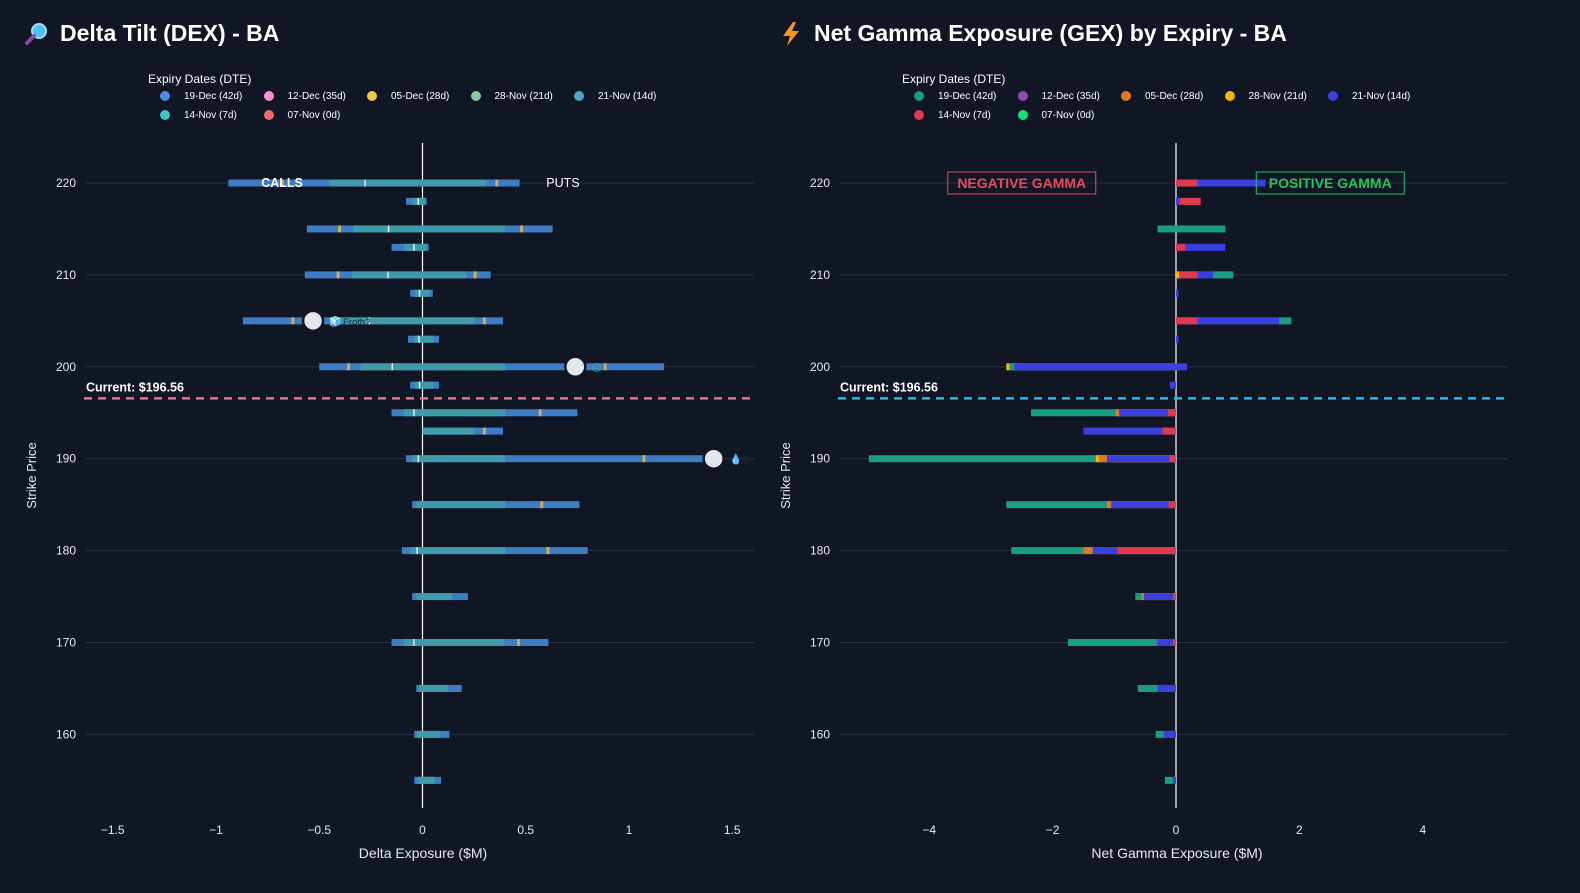 Image resolution: width=1580 pixels, height=893 pixels. I want to click on dex-legend-item: 14-Nov (7d), so click(212, 115).